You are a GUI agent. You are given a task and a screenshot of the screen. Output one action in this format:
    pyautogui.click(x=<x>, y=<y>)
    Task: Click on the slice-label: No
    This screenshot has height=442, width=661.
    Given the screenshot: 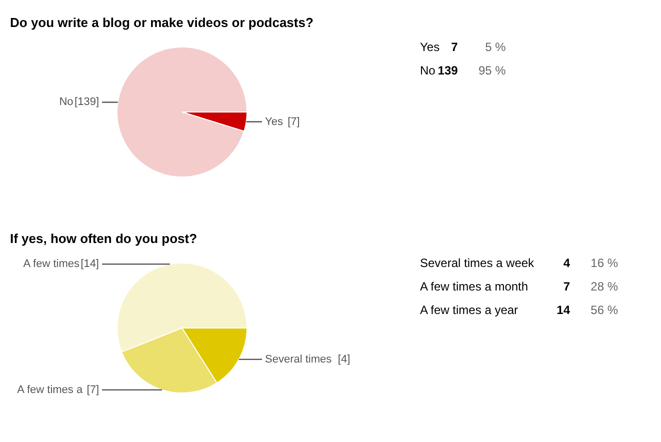 What is the action you would take?
    pyautogui.click(x=66, y=102)
    